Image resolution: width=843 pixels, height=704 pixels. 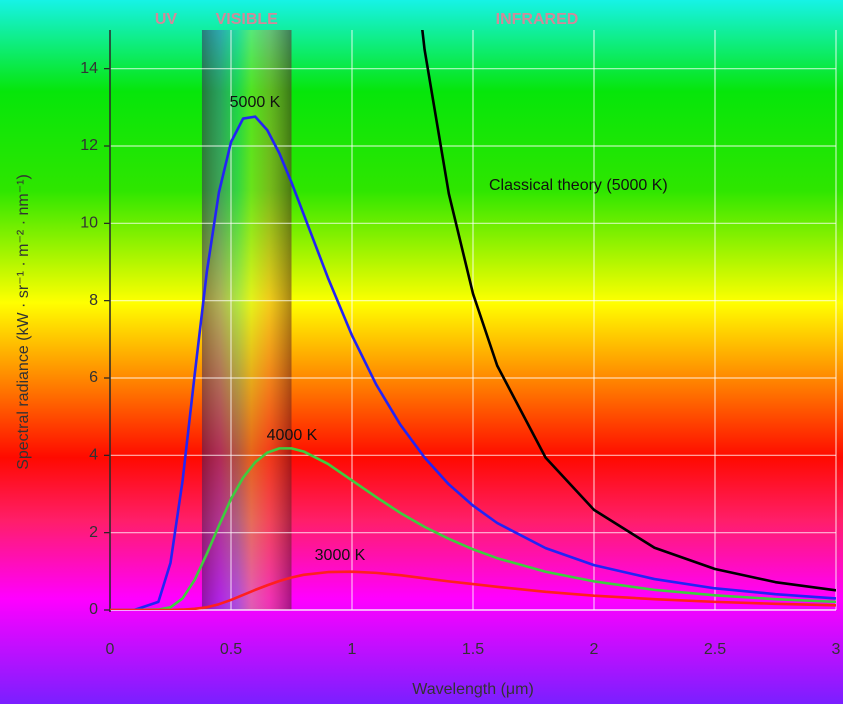 I want to click on y-tick-label: 0, so click(x=93, y=609).